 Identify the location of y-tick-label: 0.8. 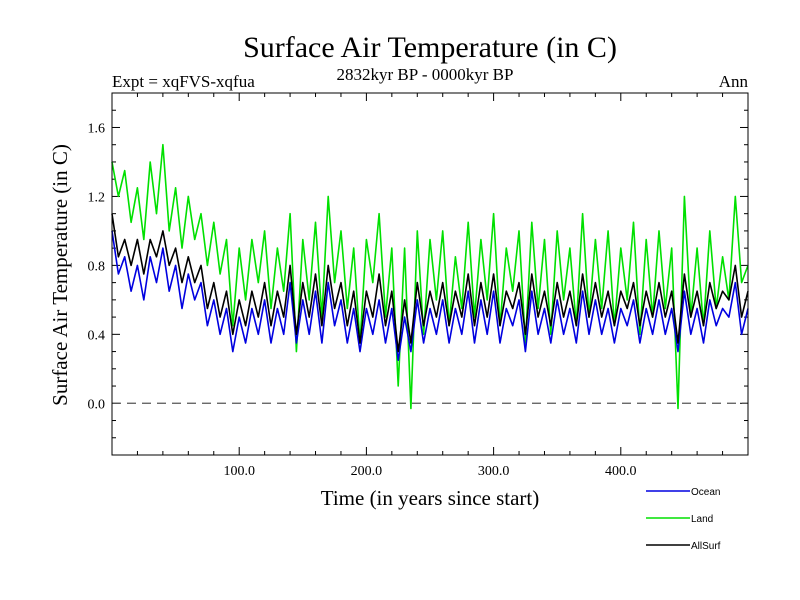
(97, 266).